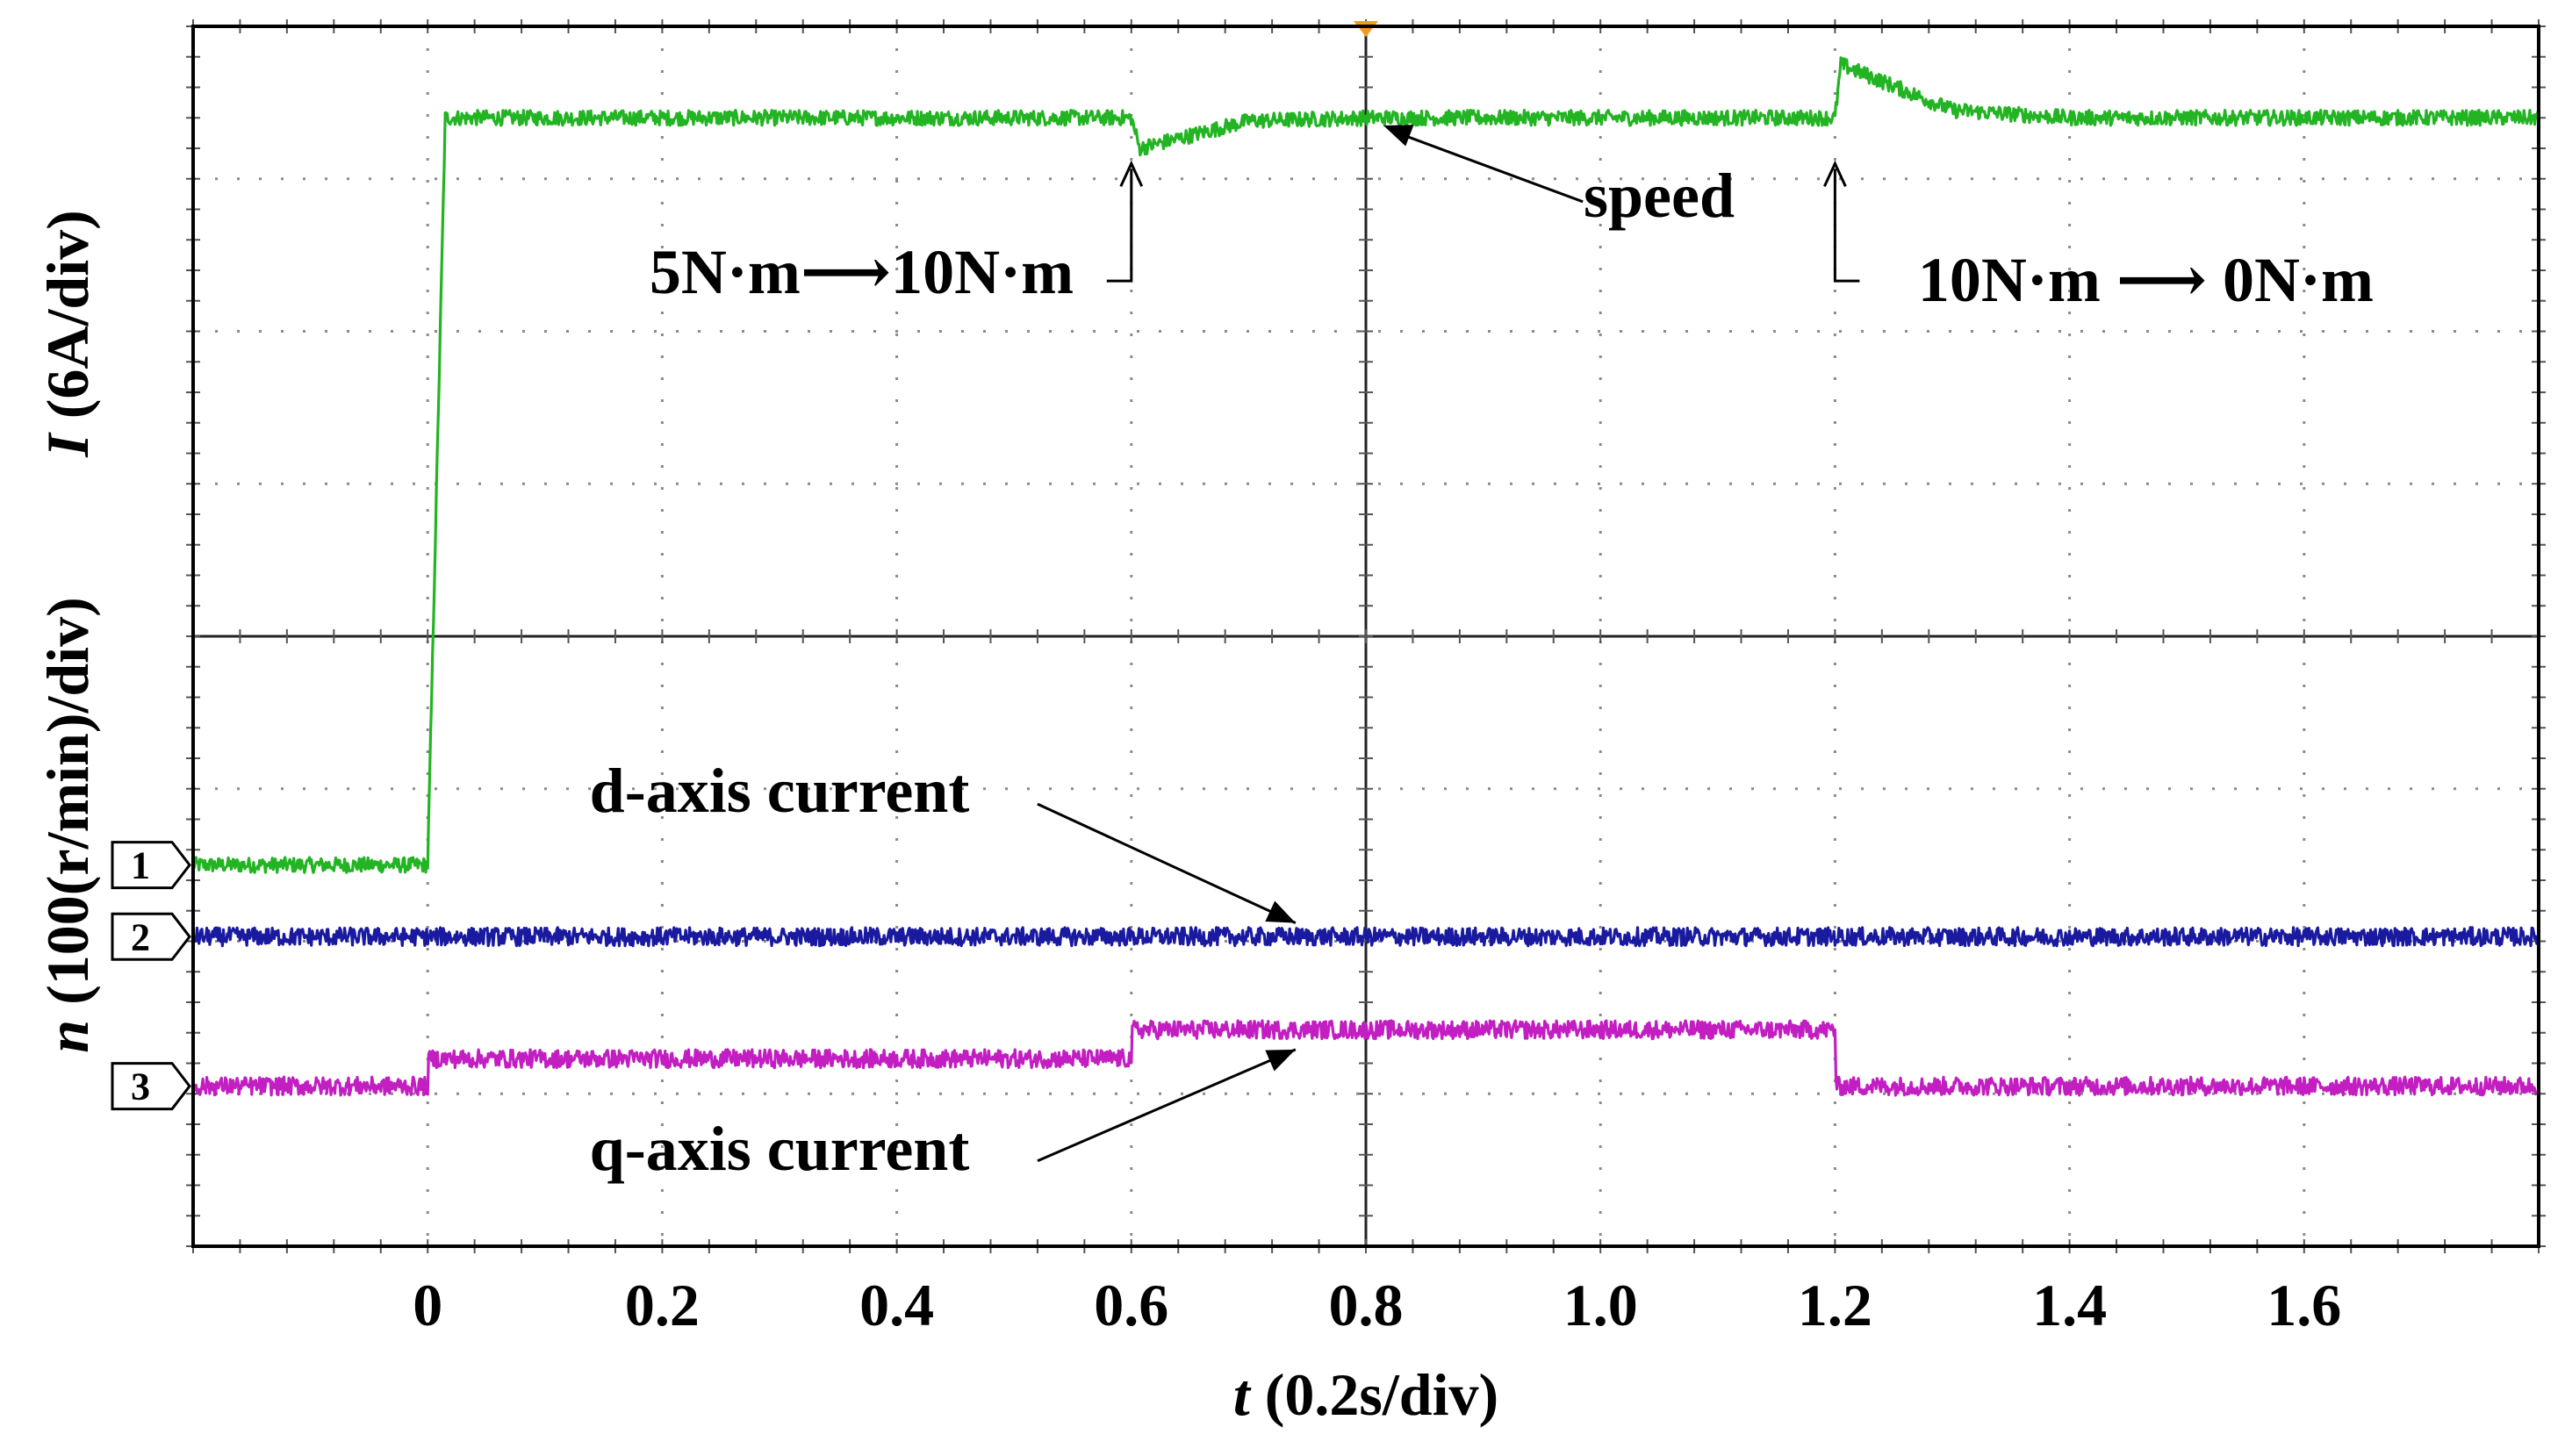  What do you see at coordinates (1365, 1058) in the screenshot?
I see `series-line-q-axis-current` at bounding box center [1365, 1058].